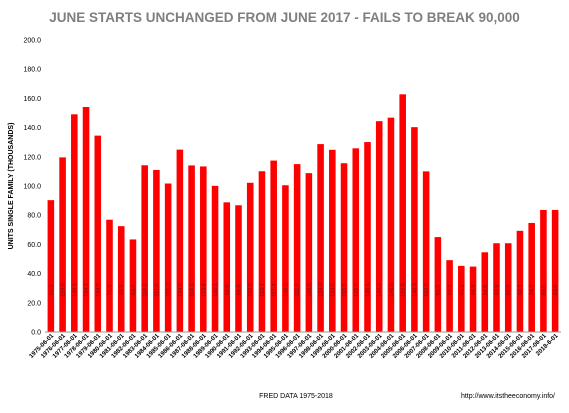  I want to click on bar-data-label: 101.7, so click(169, 290).